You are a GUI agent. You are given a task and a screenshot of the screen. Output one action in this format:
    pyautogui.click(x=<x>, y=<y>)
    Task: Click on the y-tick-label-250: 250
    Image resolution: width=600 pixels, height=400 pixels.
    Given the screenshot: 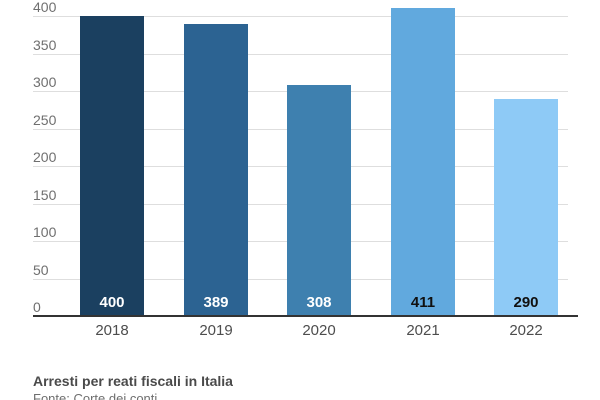 What is the action you would take?
    pyautogui.click(x=45, y=119)
    